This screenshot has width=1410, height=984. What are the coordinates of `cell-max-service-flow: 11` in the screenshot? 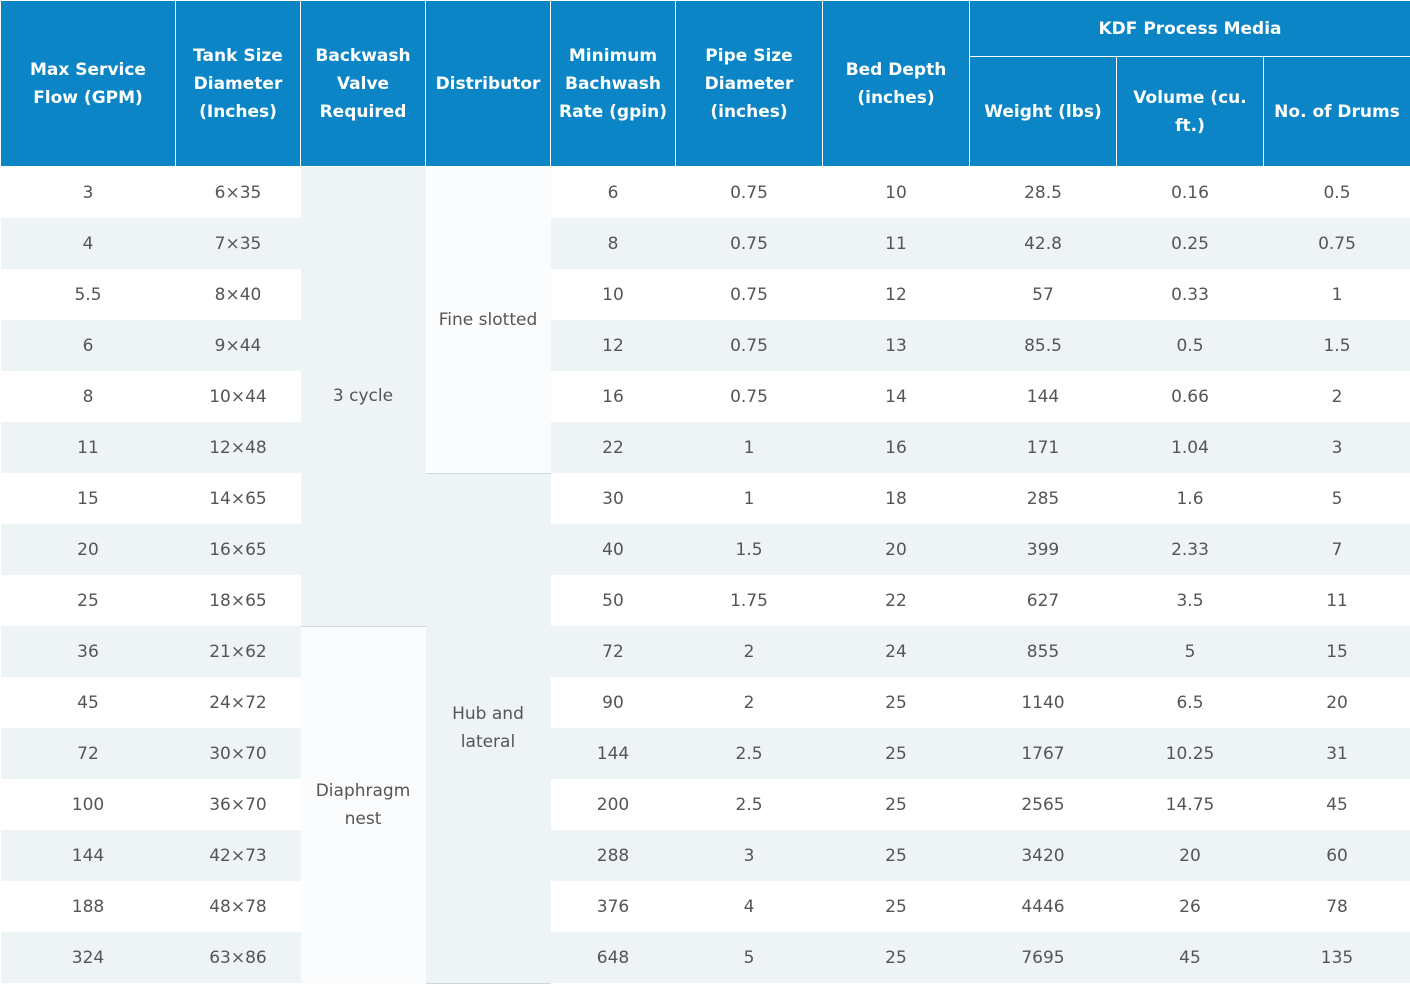 It's located at (88, 447).